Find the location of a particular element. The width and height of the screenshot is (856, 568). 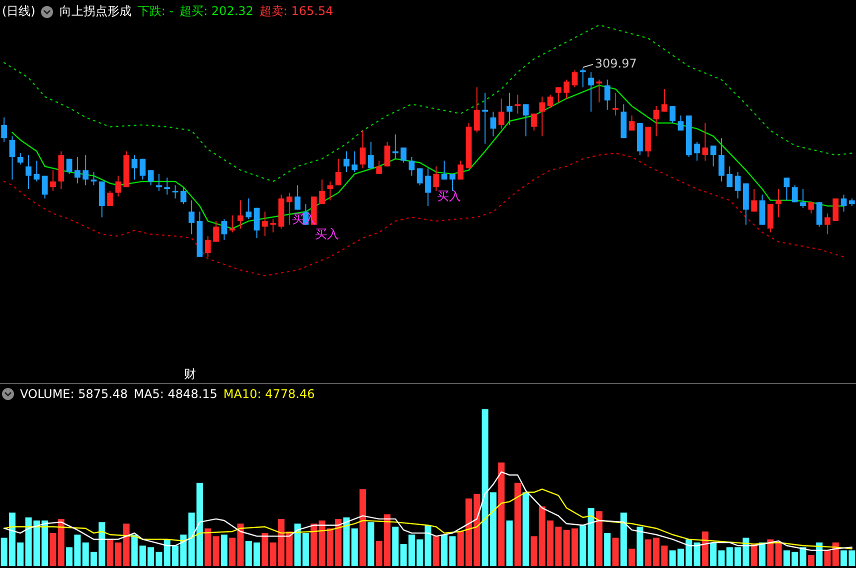

chart-title: VOLUME: 5875.48 is located at coordinates (74, 394).